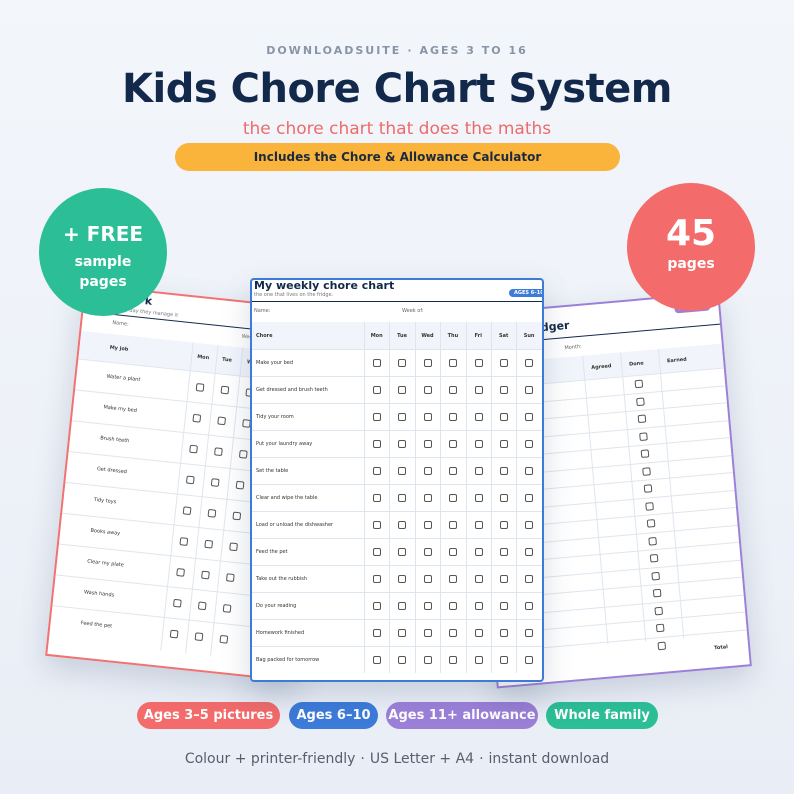 Image resolution: width=794 pixels, height=794 pixels. What do you see at coordinates (602, 715) in the screenshot?
I see `pill: Whole family` at bounding box center [602, 715].